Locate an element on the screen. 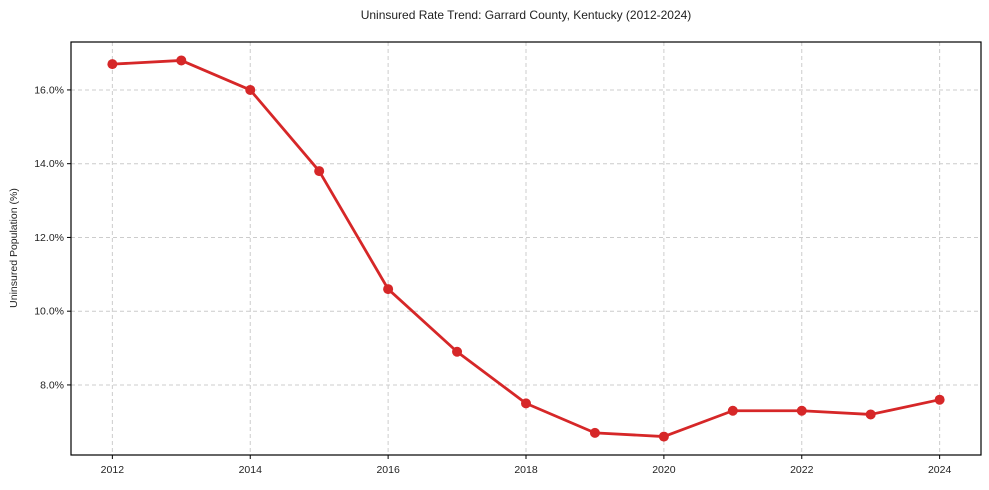 Image resolution: width=989 pixels, height=490 pixels. data-point-2015 is located at coordinates (319, 171).